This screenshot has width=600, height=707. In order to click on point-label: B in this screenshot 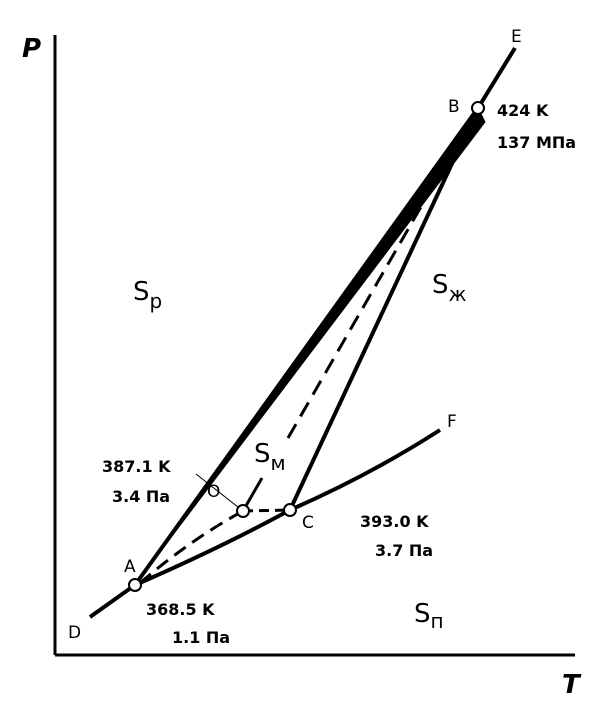, I will do `click(454, 107)`.